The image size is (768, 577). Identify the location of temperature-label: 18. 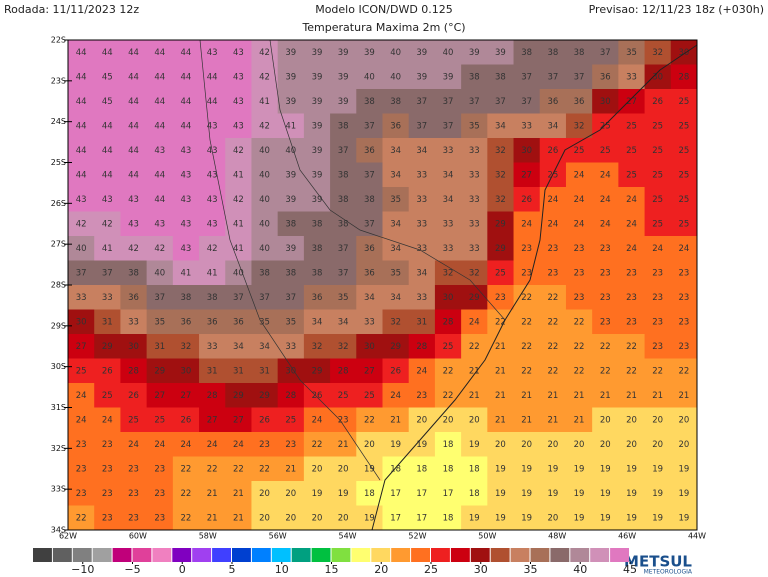
(421, 469).